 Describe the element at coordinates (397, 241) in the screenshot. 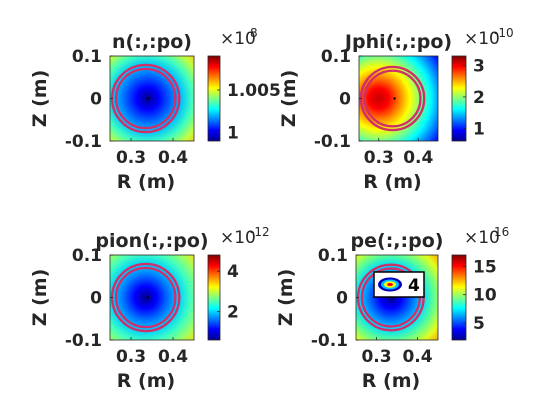

I see `chart-title: pe(:,:po)` at that location.